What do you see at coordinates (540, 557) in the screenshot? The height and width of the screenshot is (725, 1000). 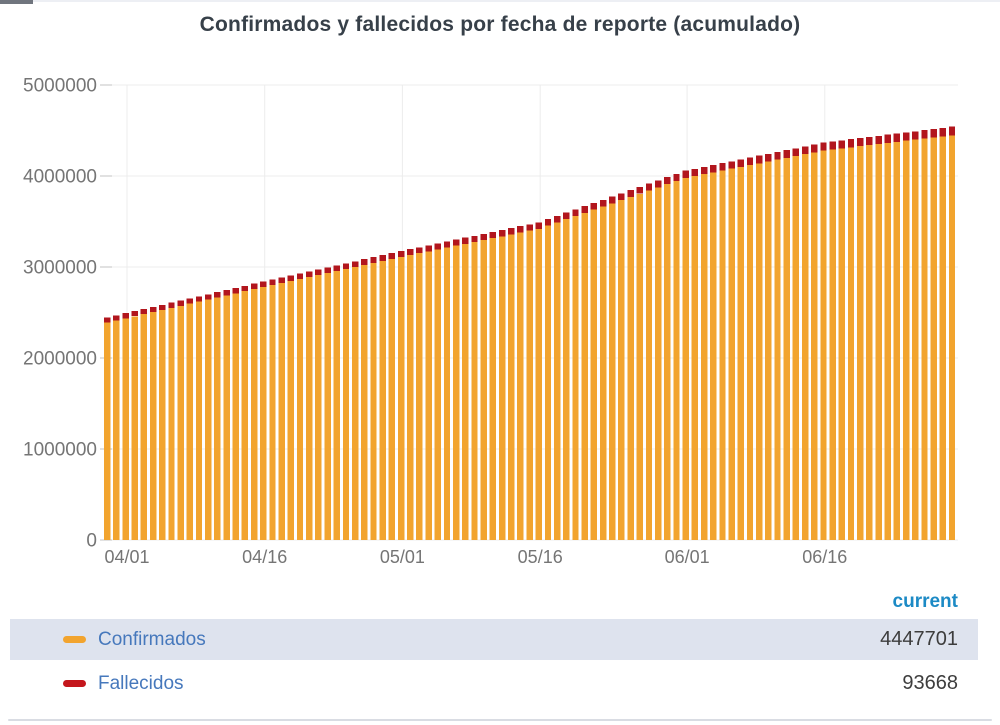 I see `x-axis-label: 05/16` at bounding box center [540, 557].